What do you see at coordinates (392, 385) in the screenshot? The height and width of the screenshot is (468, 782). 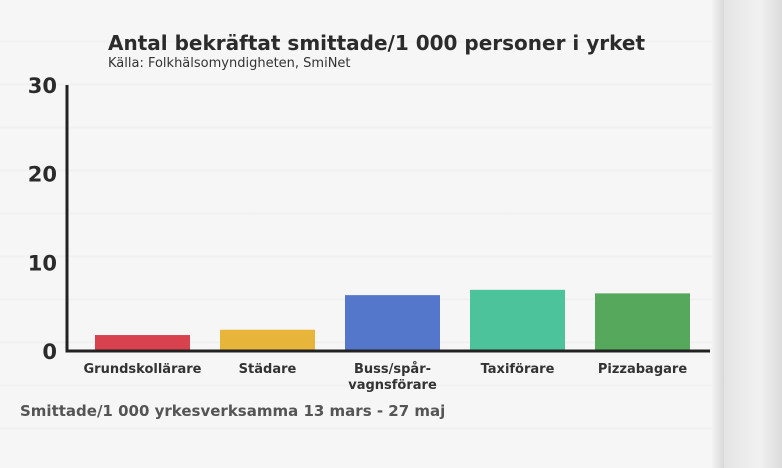 I see `x-tick-label-line: vagnsförare` at bounding box center [392, 385].